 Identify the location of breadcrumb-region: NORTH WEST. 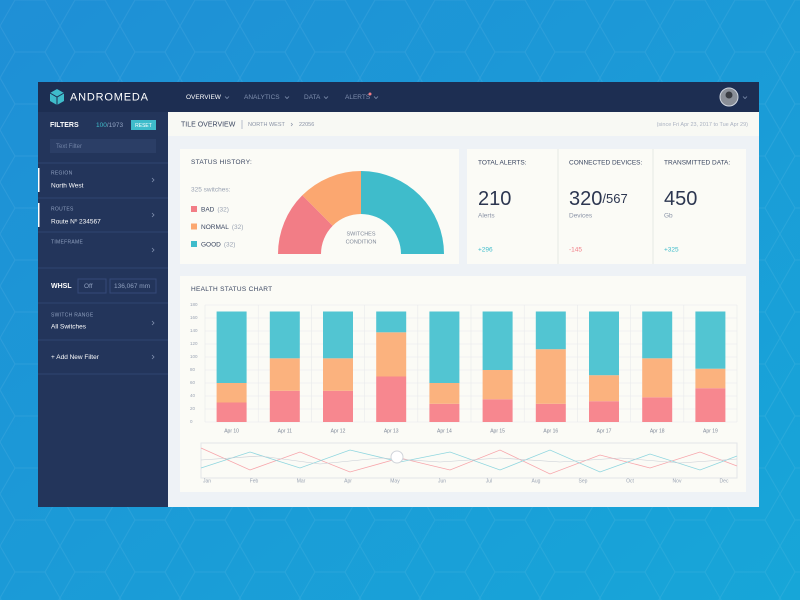
(267, 125).